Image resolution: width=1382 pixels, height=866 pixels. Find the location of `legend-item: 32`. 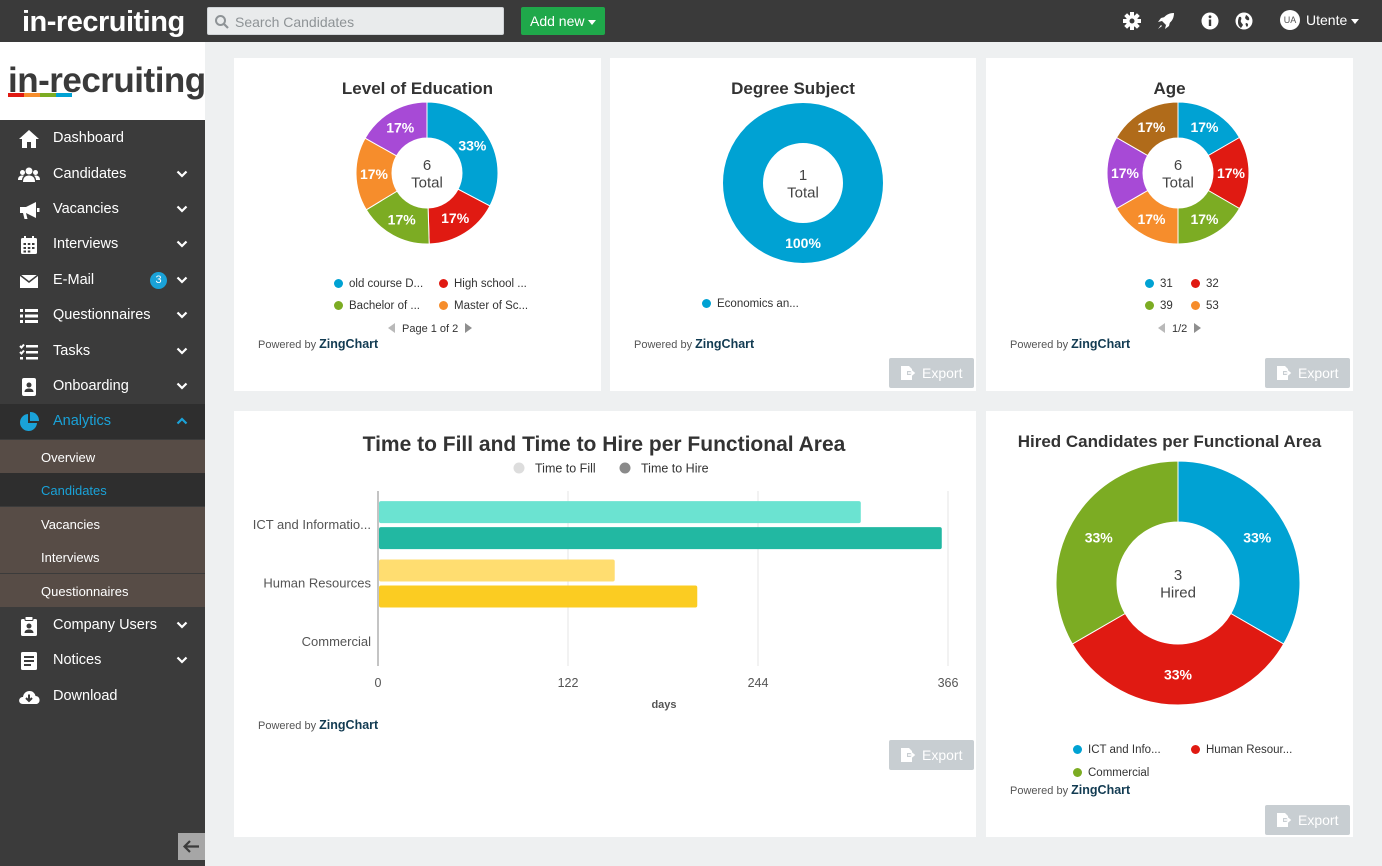

legend-item: 32 is located at coordinates (1205, 284).